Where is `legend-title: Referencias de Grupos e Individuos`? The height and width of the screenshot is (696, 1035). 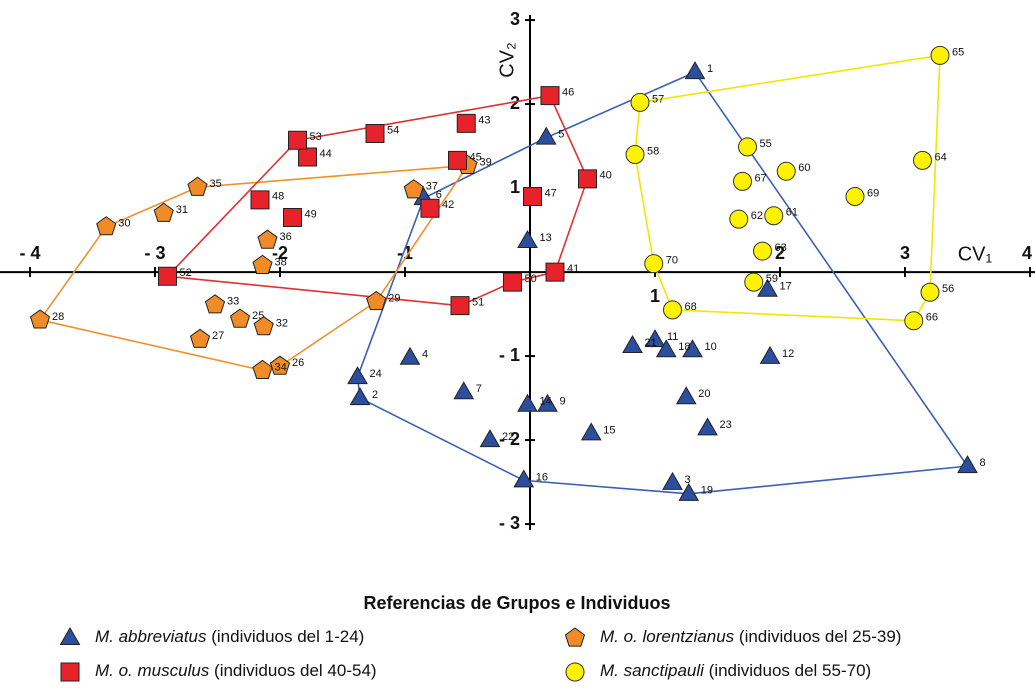
legend-title: Referencias de Grupos e Individuos is located at coordinates (516, 603).